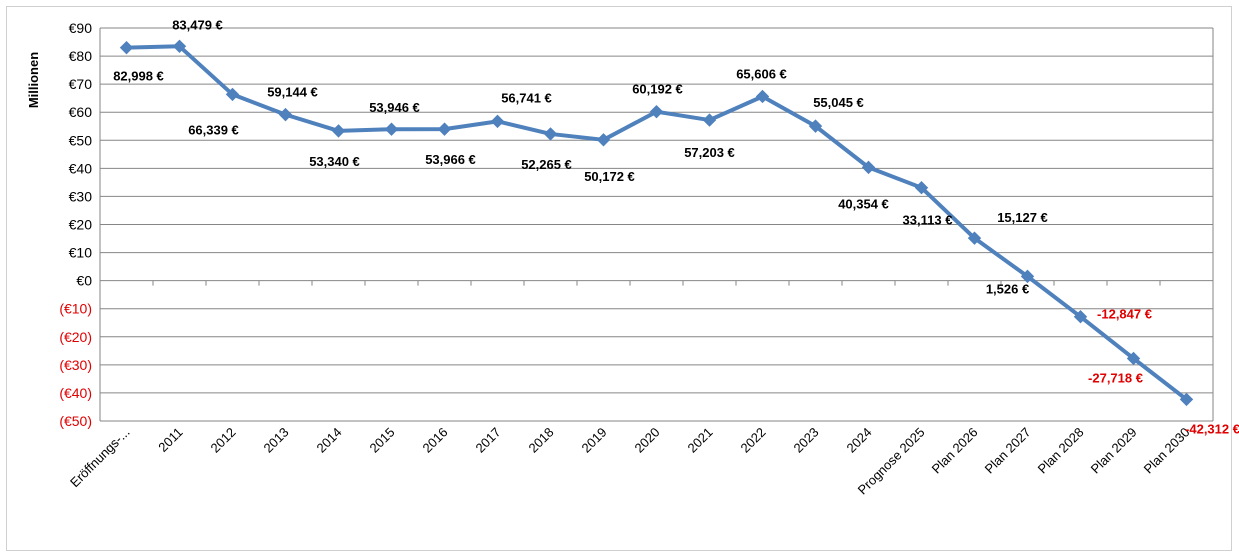 Image resolution: width=1239 pixels, height=557 pixels. What do you see at coordinates (700, 440) in the screenshot?
I see `x-tick-label: 2021` at bounding box center [700, 440].